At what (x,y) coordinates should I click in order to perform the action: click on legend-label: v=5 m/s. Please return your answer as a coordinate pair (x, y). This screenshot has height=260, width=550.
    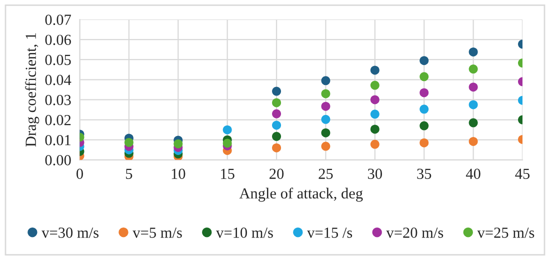
    Looking at the image, I should click on (157, 233).